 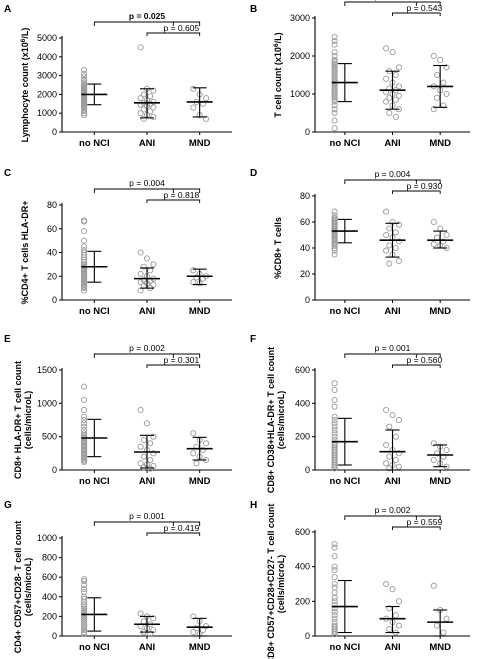 I want to click on y-axis-label-part: T cell count (x10, so click(x=278, y=82).